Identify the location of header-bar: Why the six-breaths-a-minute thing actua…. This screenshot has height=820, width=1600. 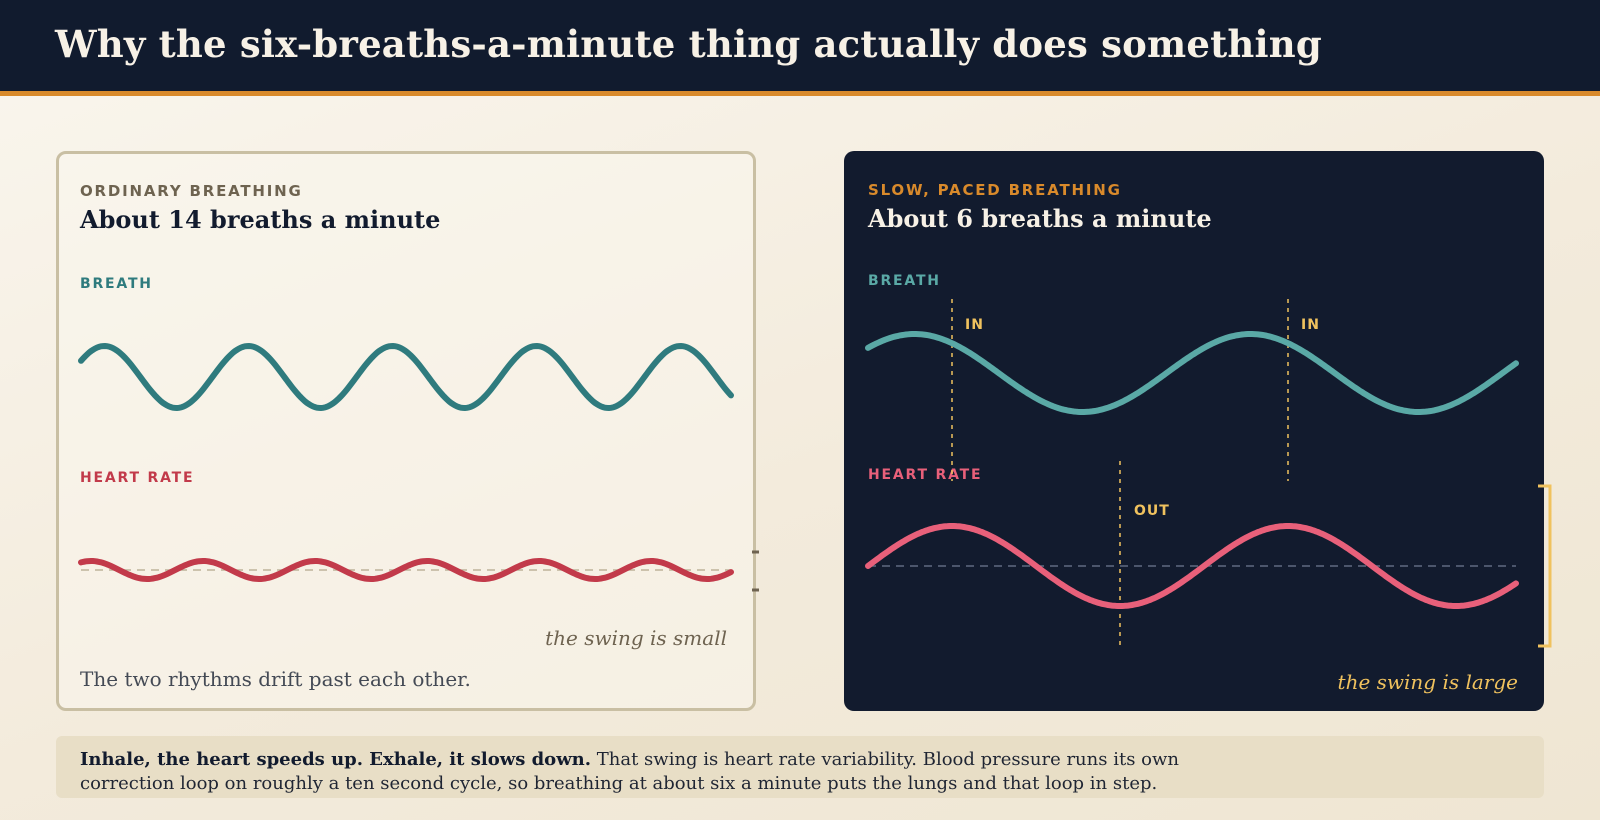
(800, 48).